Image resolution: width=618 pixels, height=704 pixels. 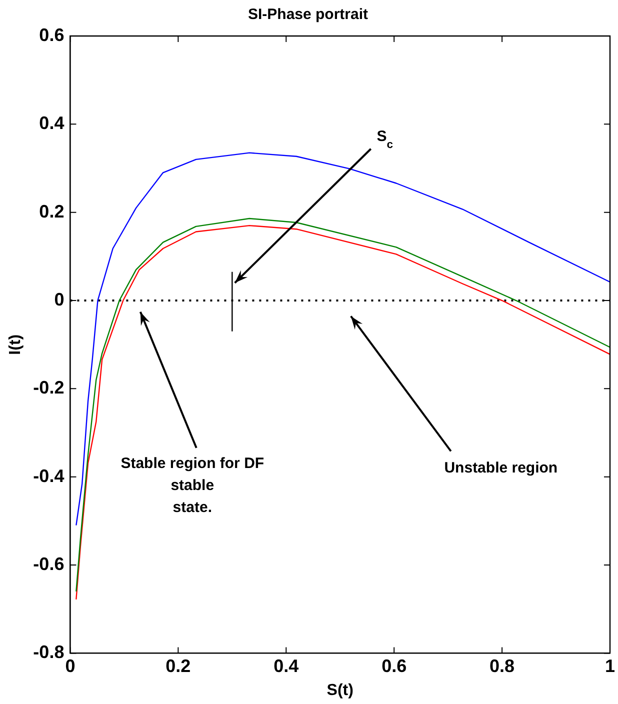 What do you see at coordinates (51, 123) in the screenshot?
I see `y-tick-label: 0.4` at bounding box center [51, 123].